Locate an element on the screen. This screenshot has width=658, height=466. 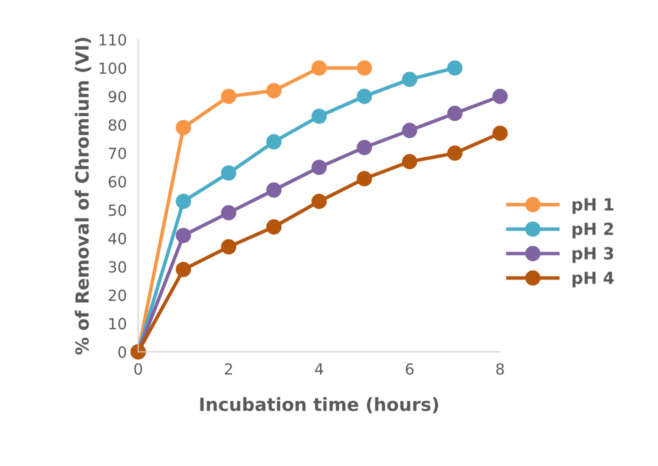
y-axis-title: % of Removal of Chromium (VI) is located at coordinates (82, 196).